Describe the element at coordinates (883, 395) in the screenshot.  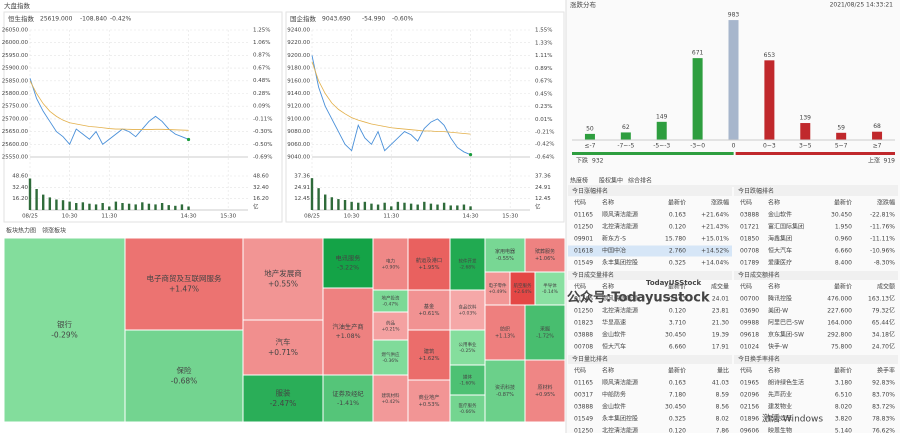
I see `table-cell: 83.70%` at that location.